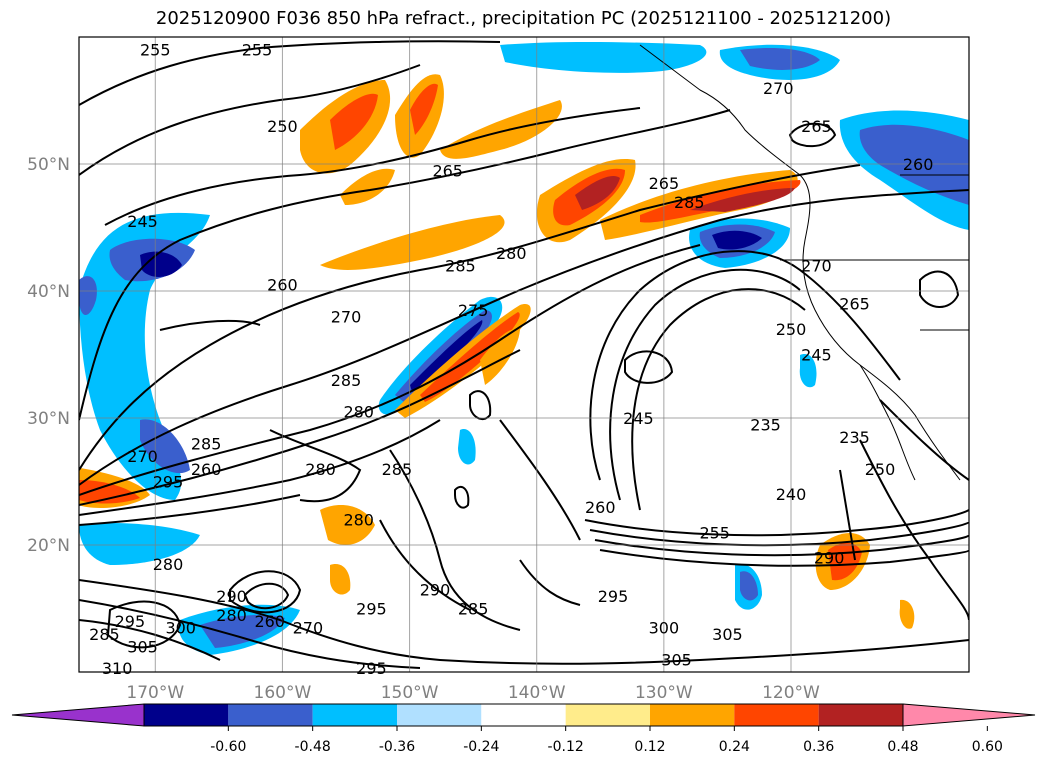 This screenshot has height=765, width=1047. What do you see at coordinates (48, 355) in the screenshot?
I see `y-axis-ticks: 50°N 40°N 30°N 20°N` at bounding box center [48, 355].